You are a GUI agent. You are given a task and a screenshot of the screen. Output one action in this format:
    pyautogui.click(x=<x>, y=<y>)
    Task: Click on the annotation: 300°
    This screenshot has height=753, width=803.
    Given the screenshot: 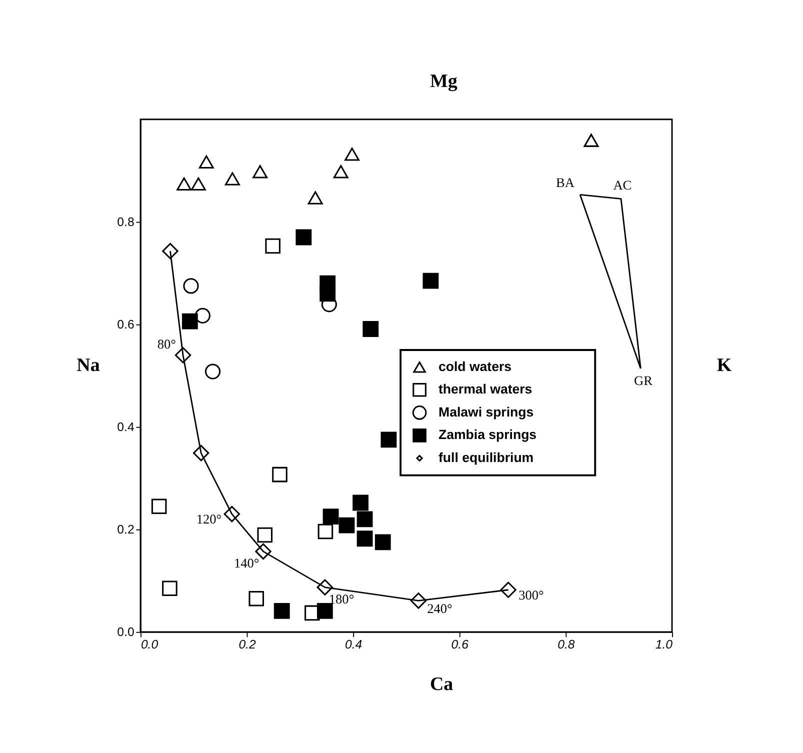 What is the action you would take?
    pyautogui.click(x=531, y=594)
    